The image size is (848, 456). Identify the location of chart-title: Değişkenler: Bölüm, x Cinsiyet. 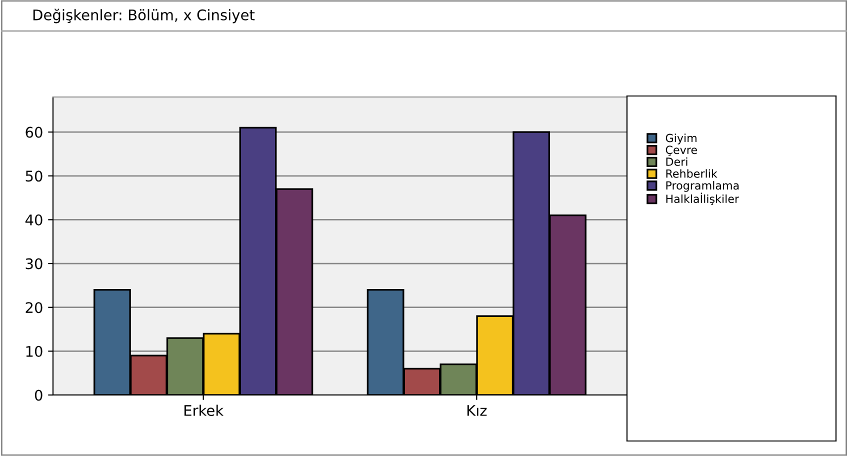
(144, 16).